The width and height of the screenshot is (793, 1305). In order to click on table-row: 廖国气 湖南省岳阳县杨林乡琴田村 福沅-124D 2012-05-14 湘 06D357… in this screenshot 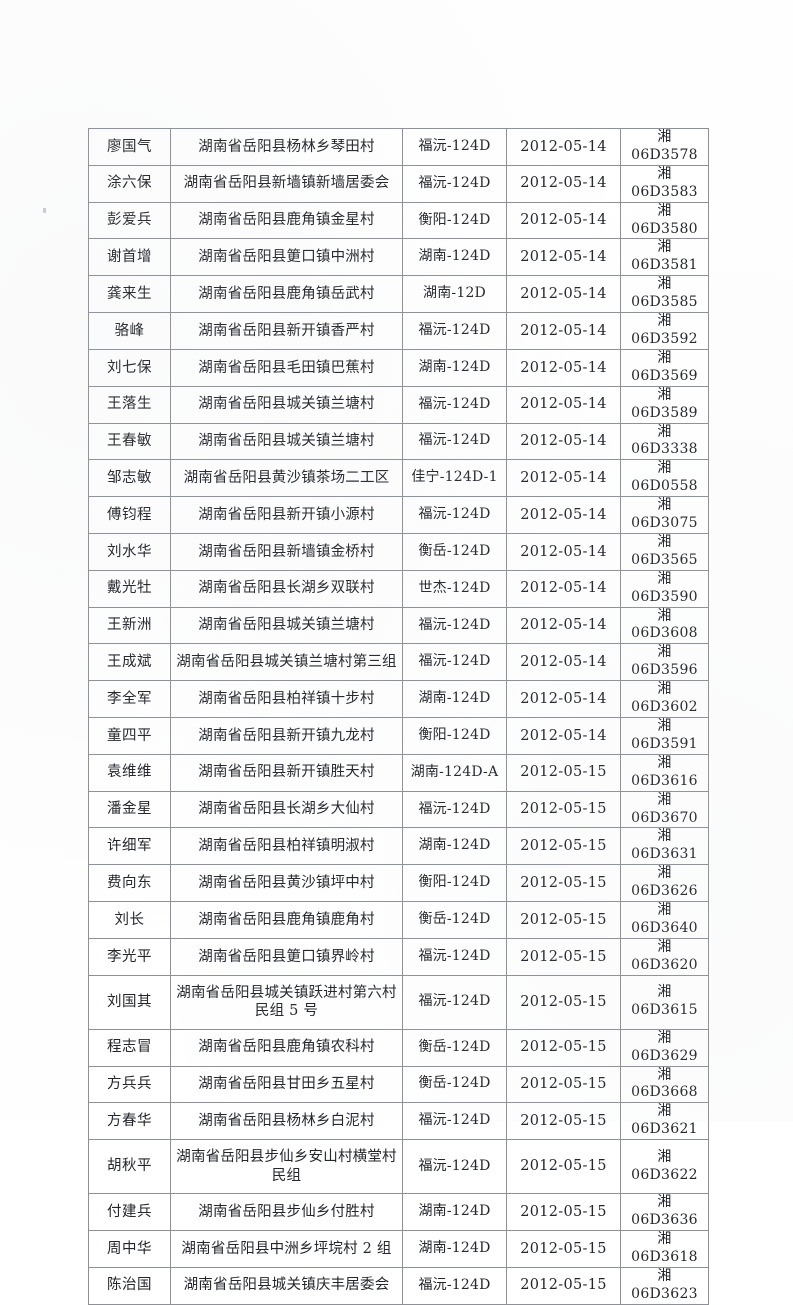, I will do `click(398, 147)`.